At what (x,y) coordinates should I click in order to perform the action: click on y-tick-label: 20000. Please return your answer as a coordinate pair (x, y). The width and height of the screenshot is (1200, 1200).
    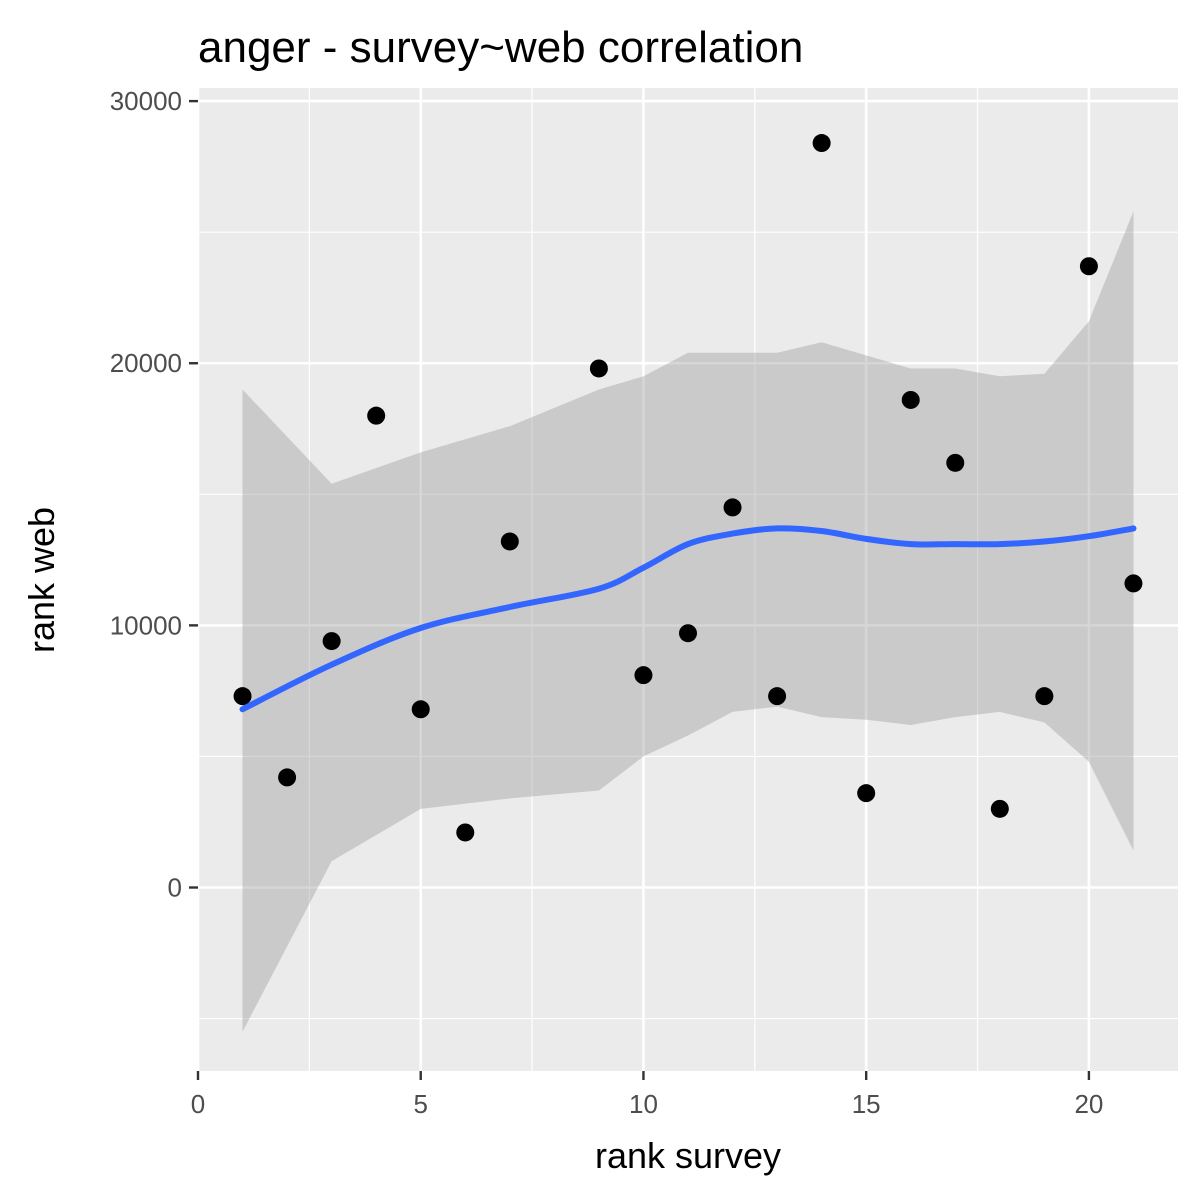
    Looking at the image, I should click on (146, 363).